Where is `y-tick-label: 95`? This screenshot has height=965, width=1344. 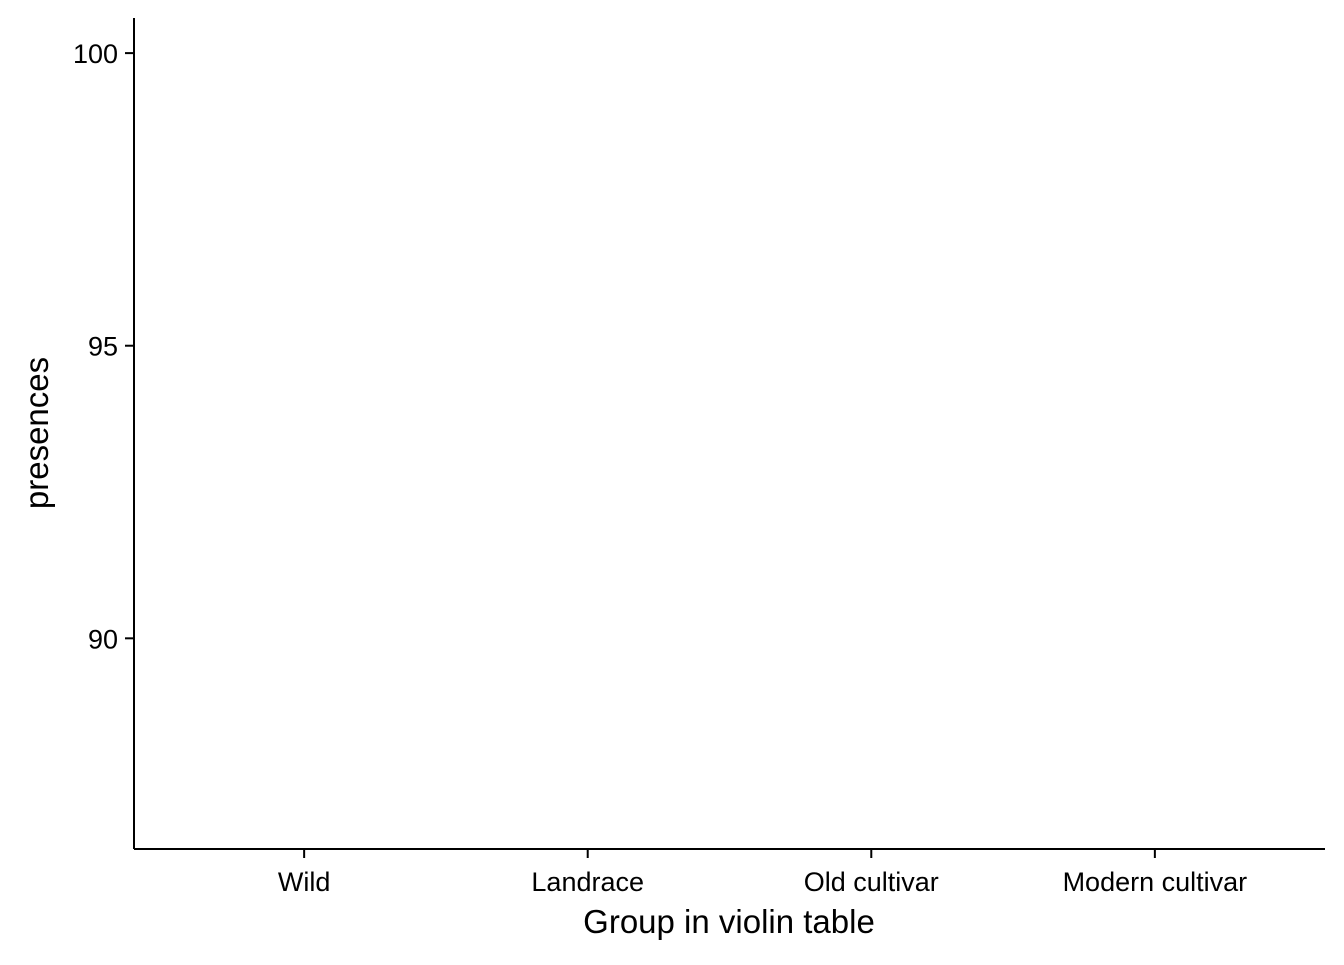
y-tick-label: 95 is located at coordinates (103, 347).